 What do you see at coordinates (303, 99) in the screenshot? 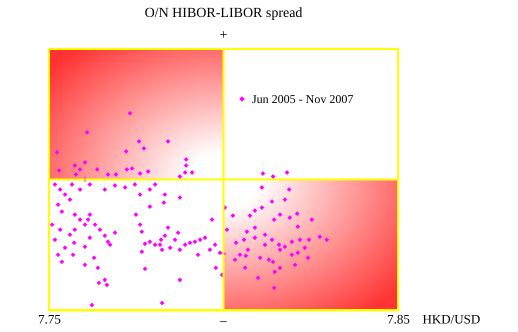
I see `legend-label: Jun 2005 - Nov 2007` at bounding box center [303, 99].